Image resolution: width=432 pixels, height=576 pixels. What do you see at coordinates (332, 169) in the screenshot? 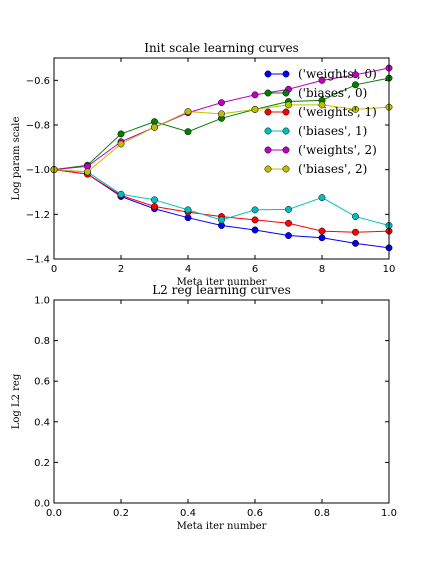
I see `legend-label: ('biases', 2)` at bounding box center [332, 169].